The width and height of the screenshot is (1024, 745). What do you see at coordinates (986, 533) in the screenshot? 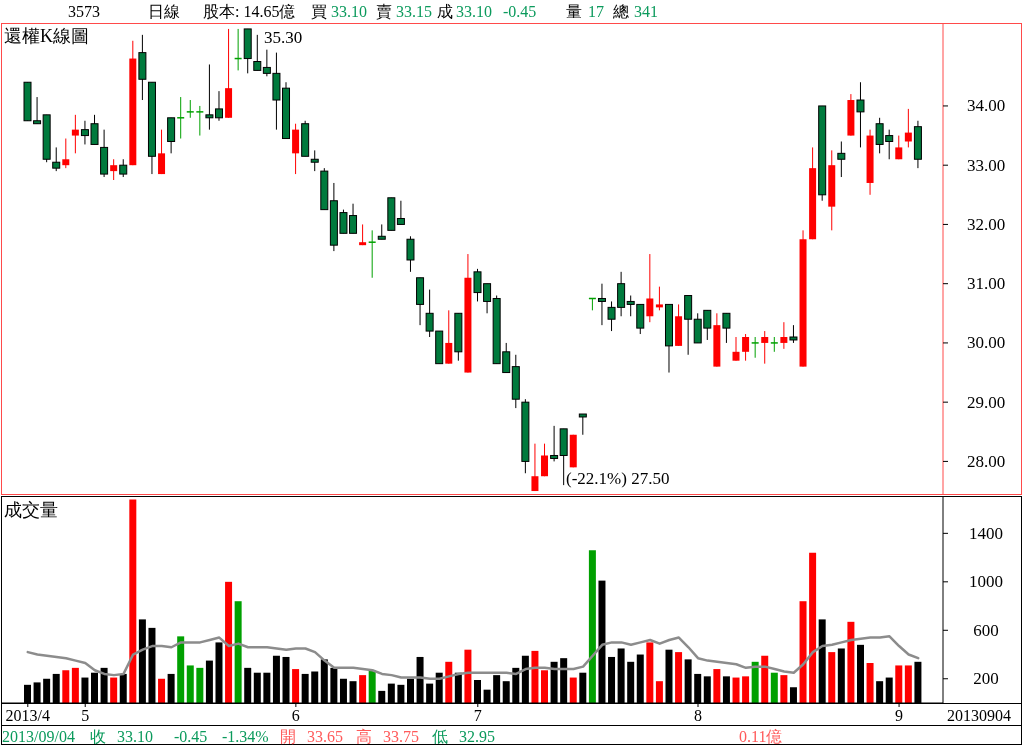
I see `y-tick-label: 1400` at bounding box center [986, 533].